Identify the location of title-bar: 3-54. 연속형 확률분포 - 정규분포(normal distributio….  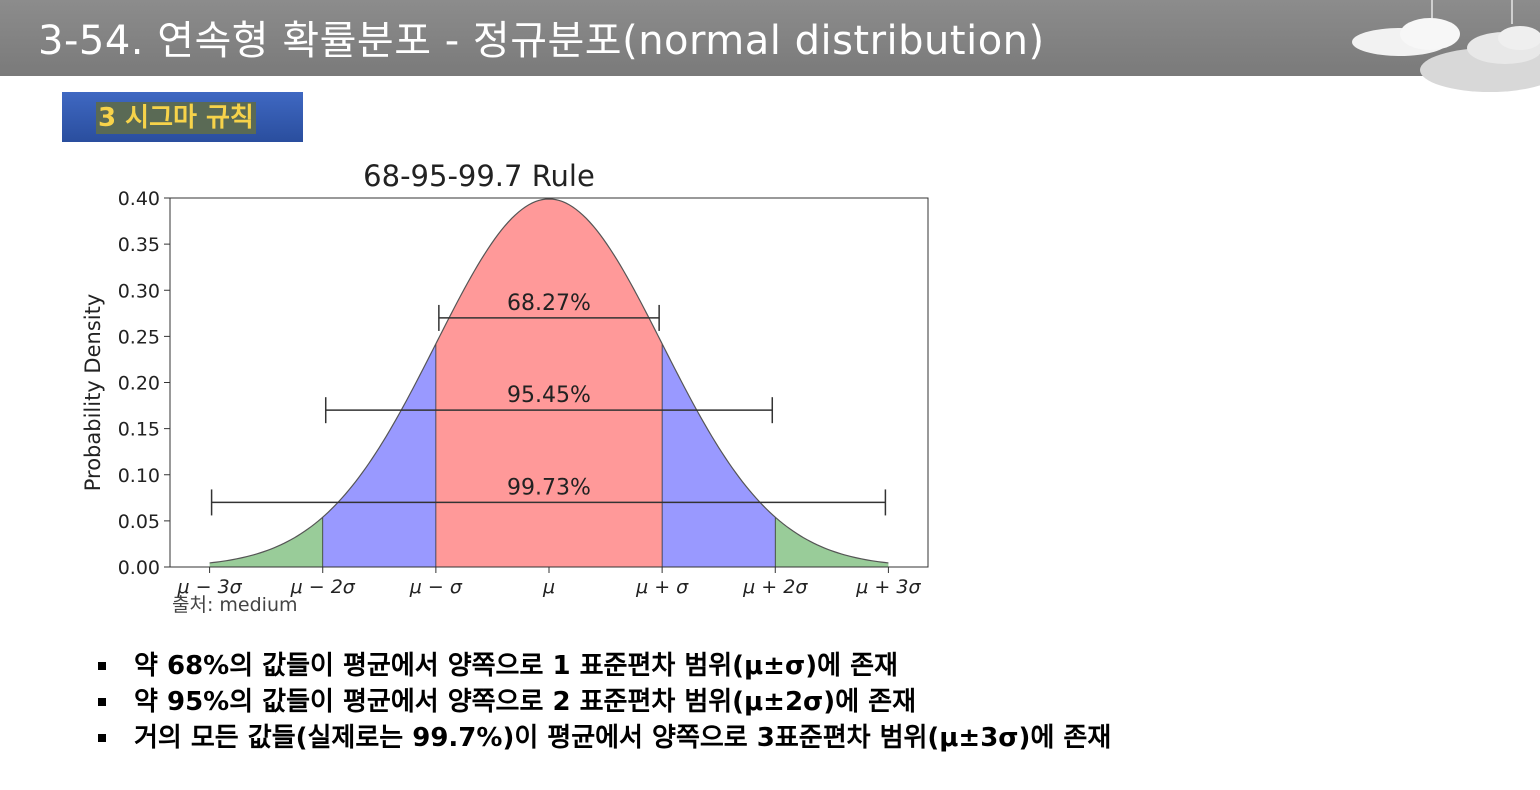
(770, 46).